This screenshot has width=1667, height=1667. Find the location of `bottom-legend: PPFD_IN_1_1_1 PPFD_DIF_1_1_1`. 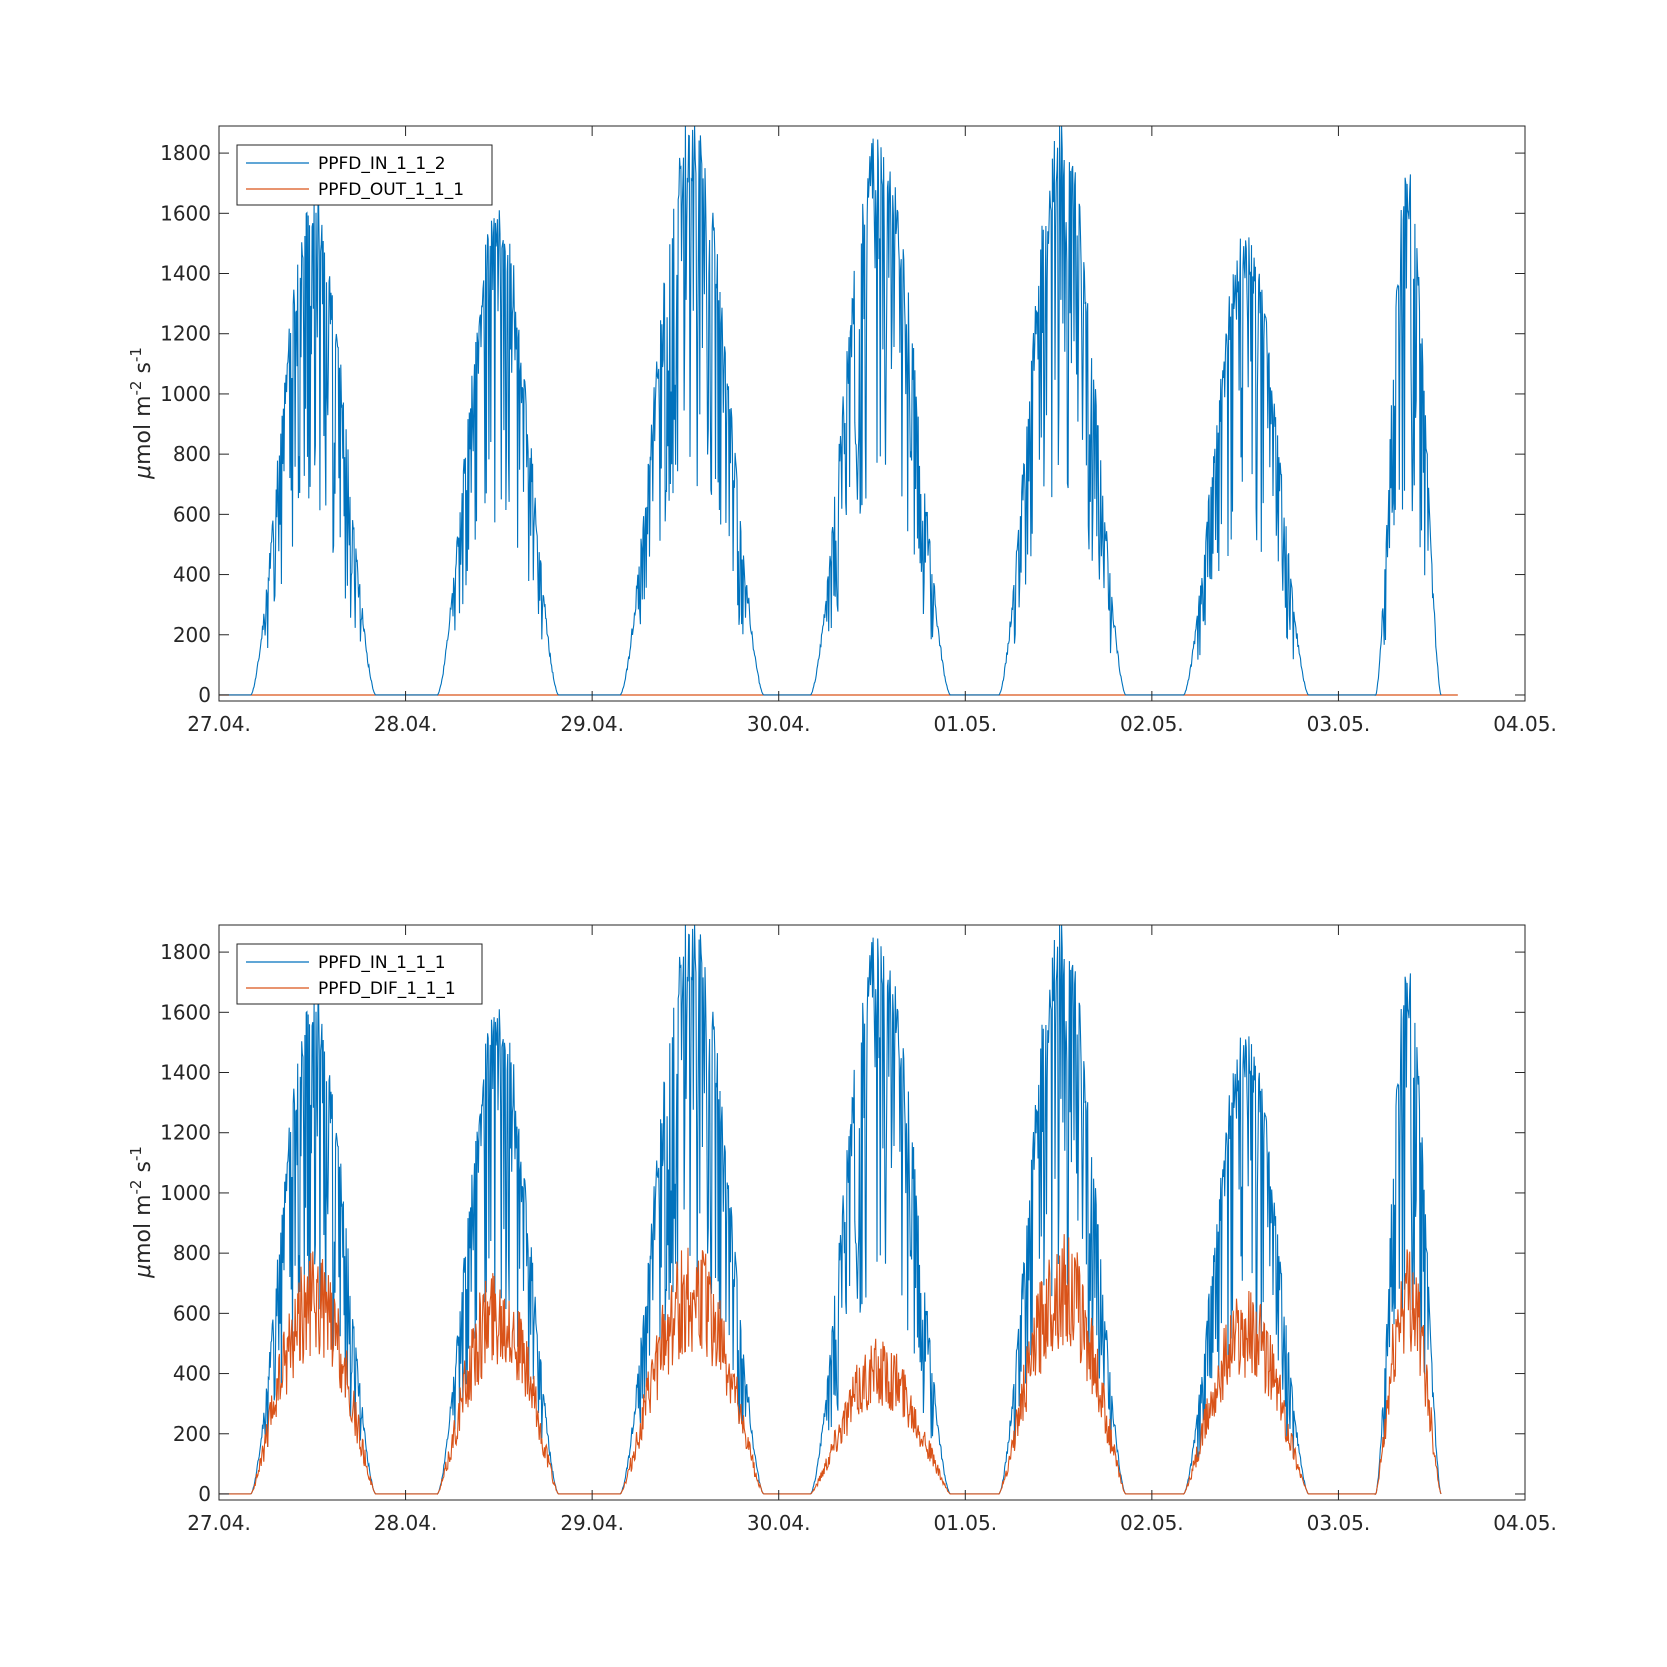

bottom-legend: PPFD_IN_1_1_1 PPFD_DIF_1_1_1 is located at coordinates (359, 974).